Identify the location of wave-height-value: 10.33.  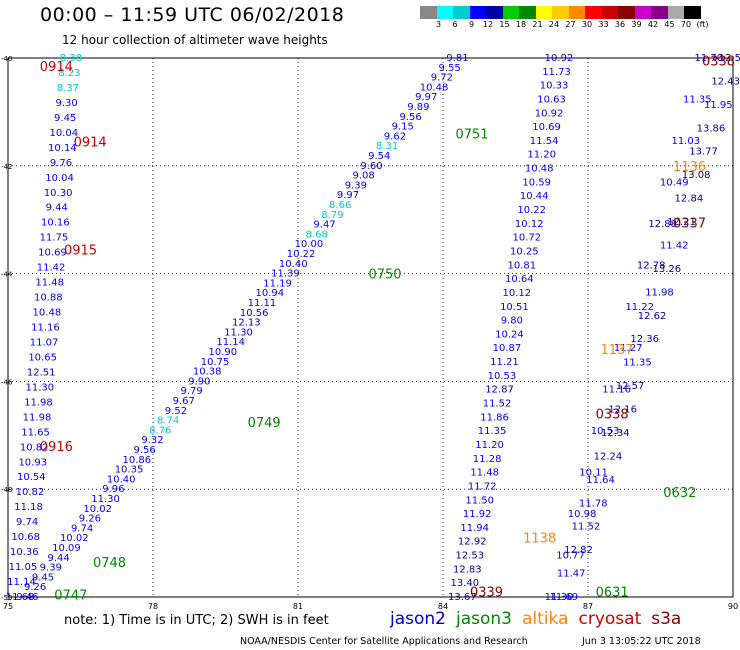
(554, 86).